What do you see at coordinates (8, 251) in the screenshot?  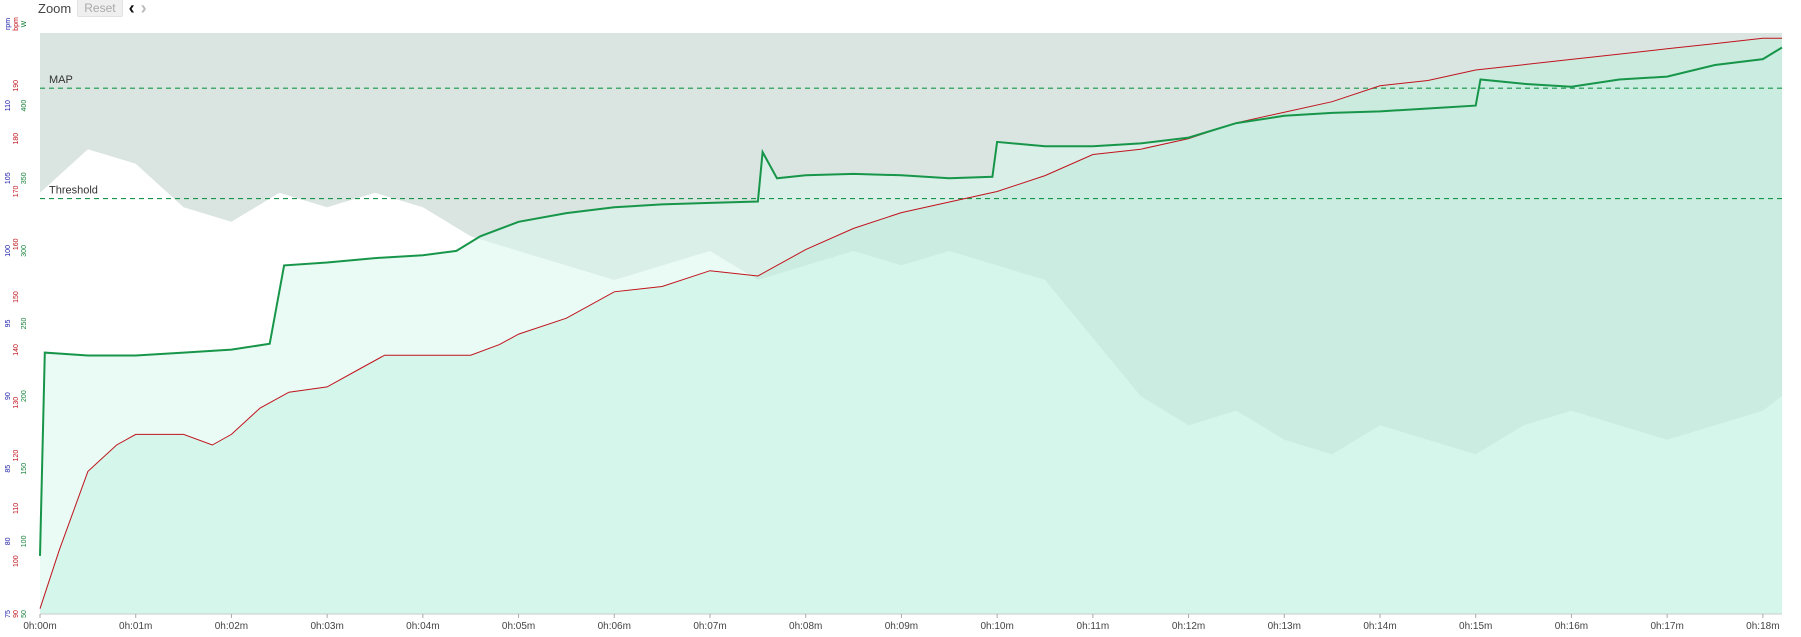 I see `y-tick-rpm-5: 100` at bounding box center [8, 251].